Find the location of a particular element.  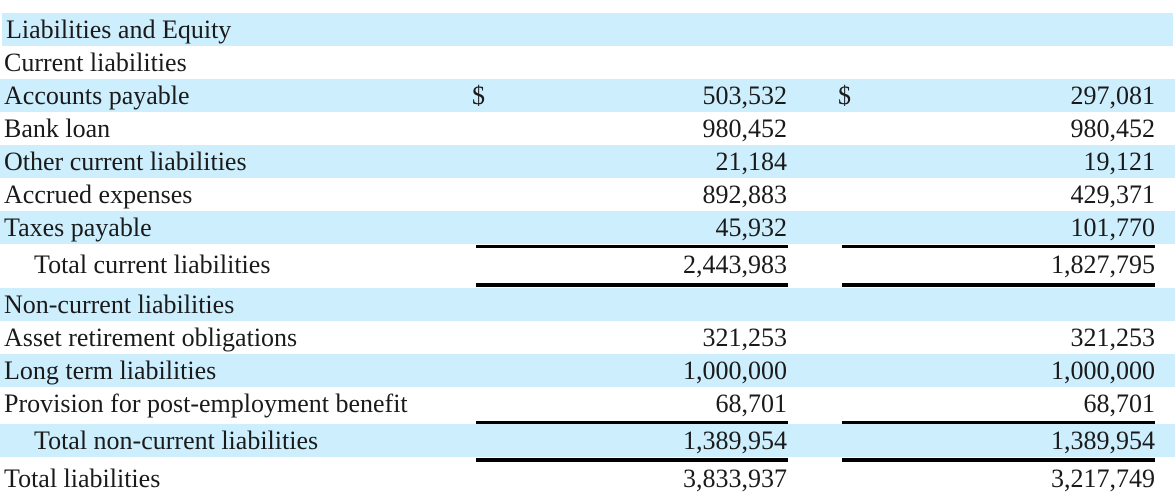

table-row: Accounts payable $ 503,532 $ 297,081 is located at coordinates (587, 95).